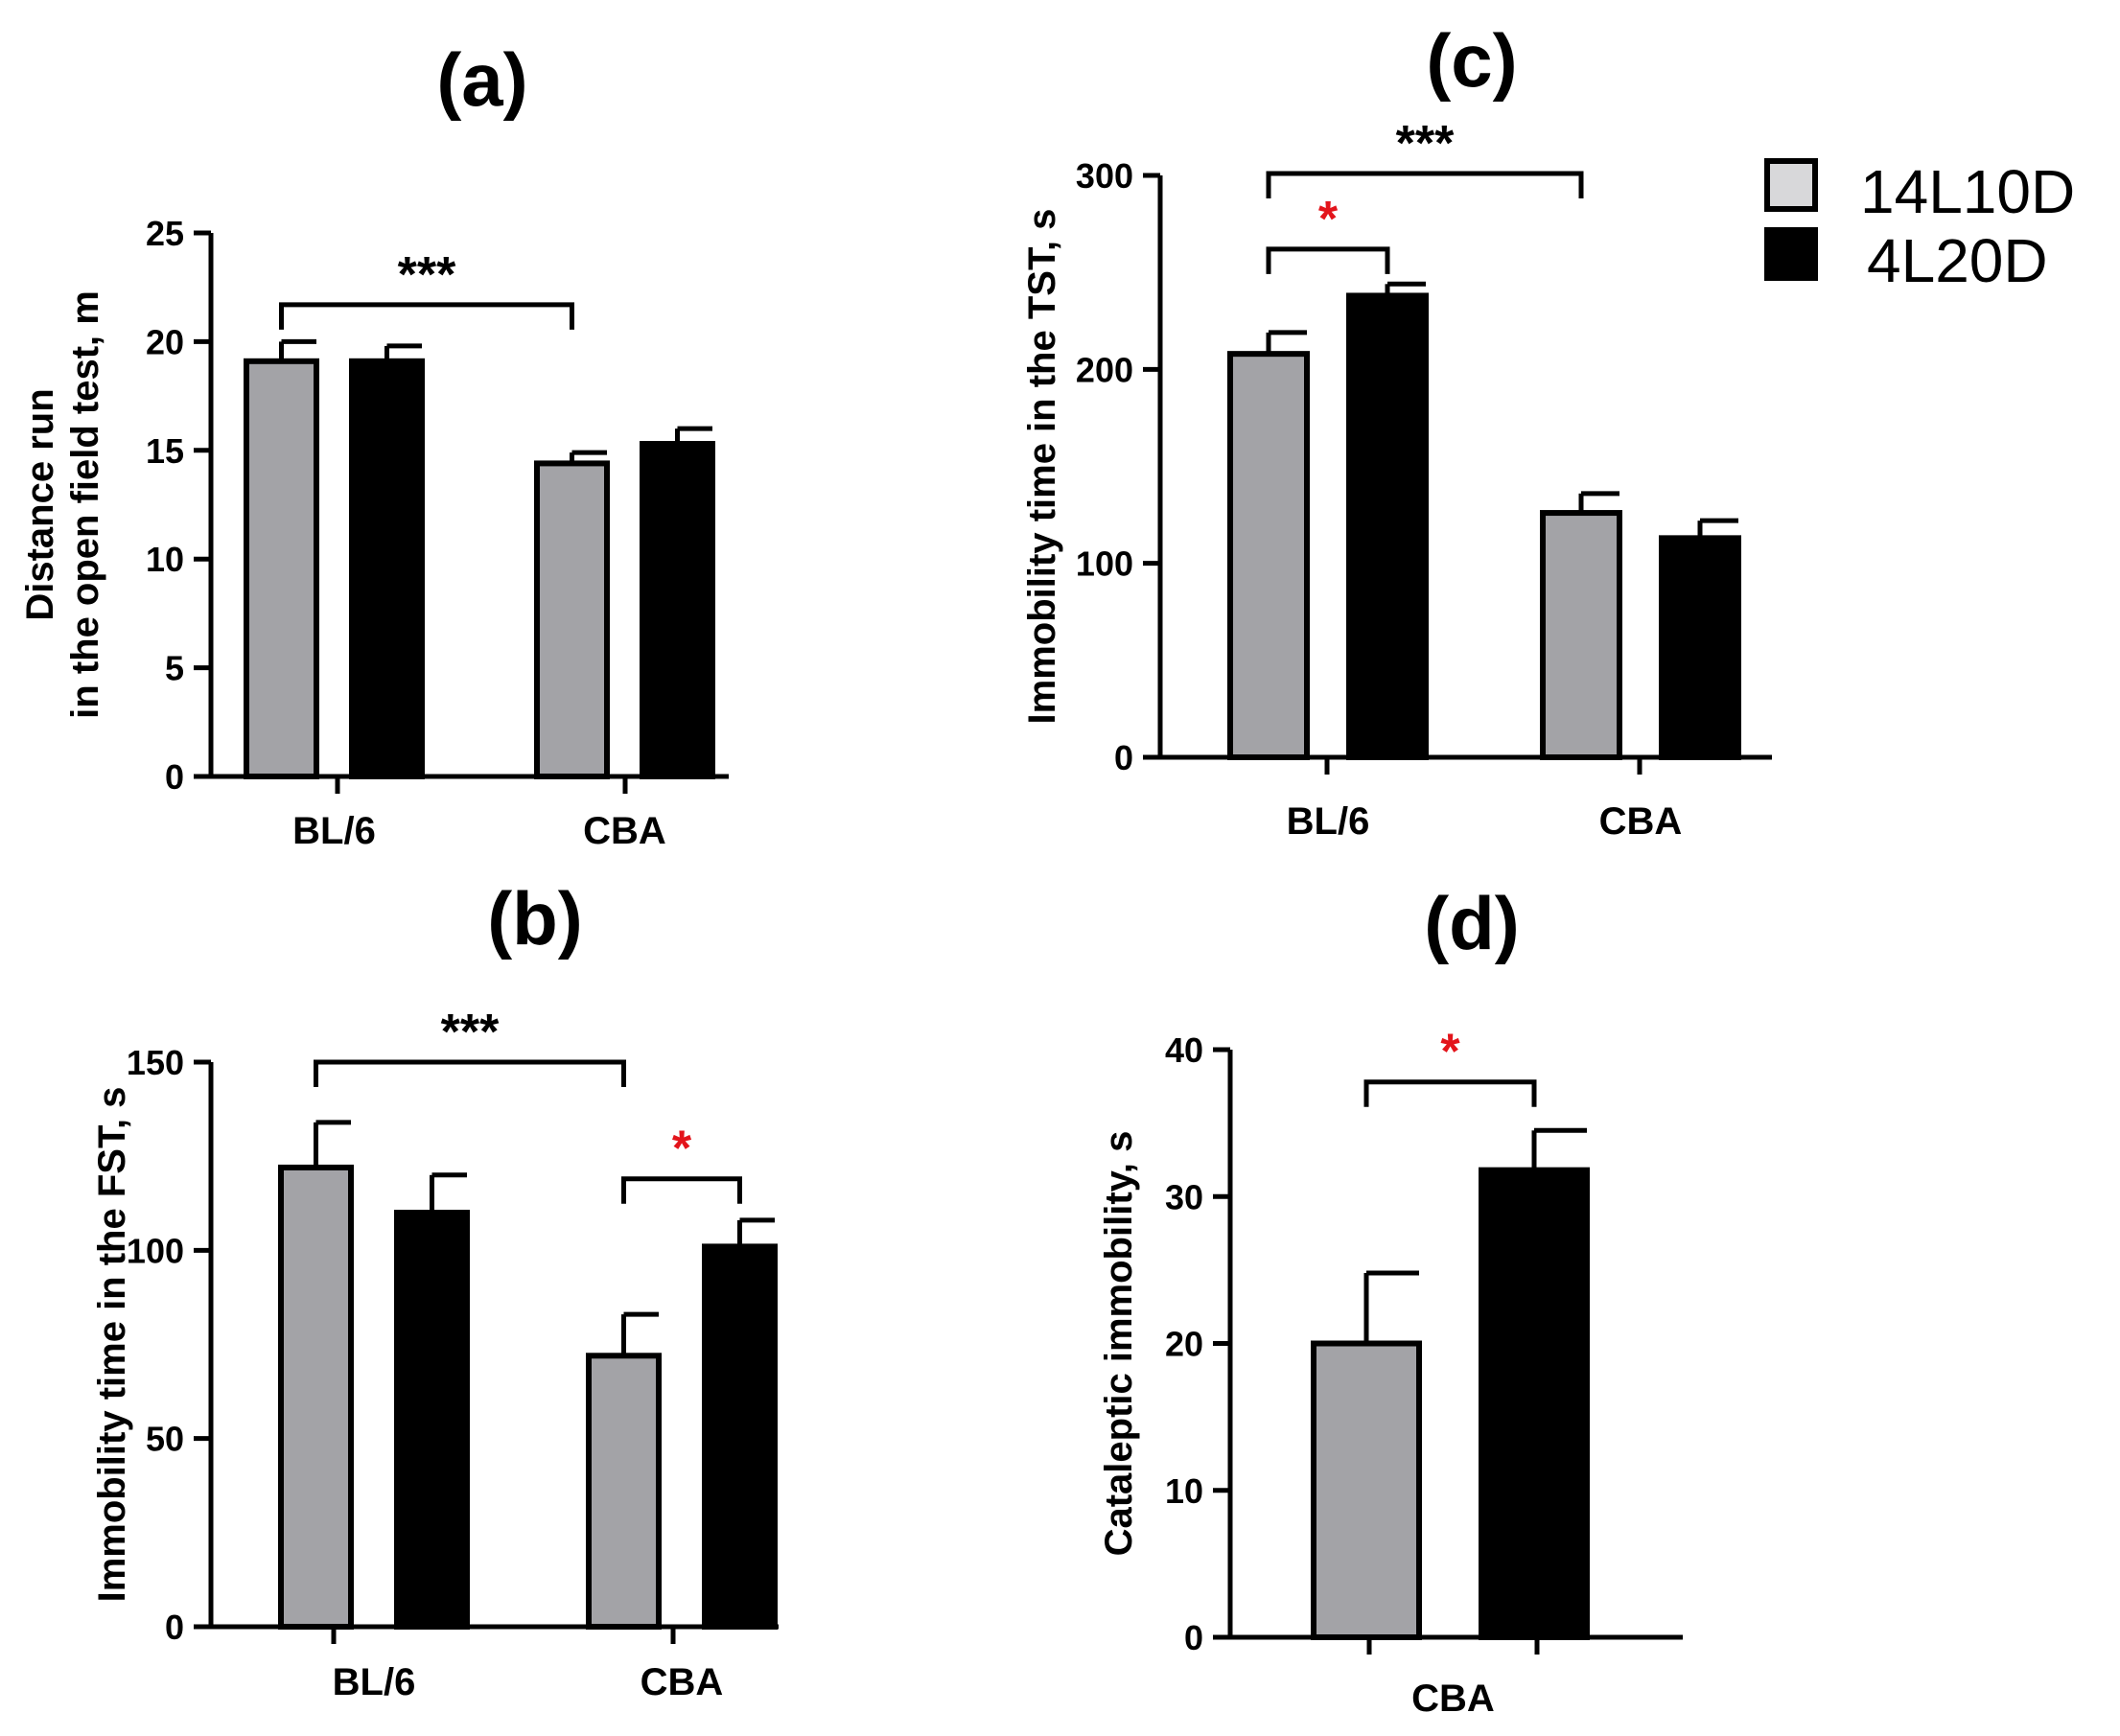 The width and height of the screenshot is (2120, 1736). Describe the element at coordinates (1791, 254) in the screenshot. I see `legend-swatch-4L20D` at that location.